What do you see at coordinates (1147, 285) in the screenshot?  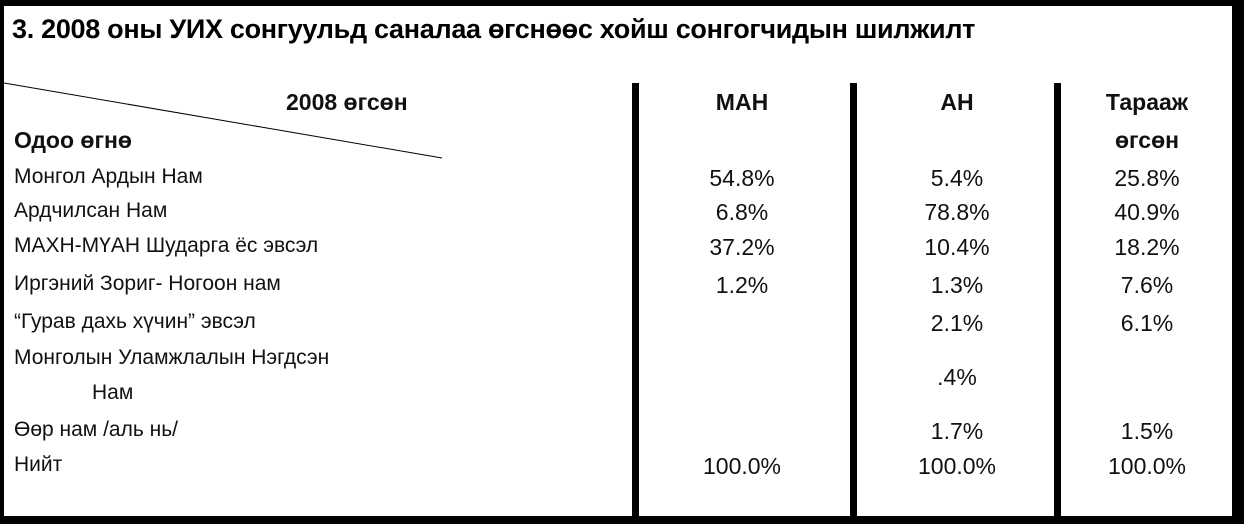 I see `table-cell: 7.6%` at bounding box center [1147, 285].